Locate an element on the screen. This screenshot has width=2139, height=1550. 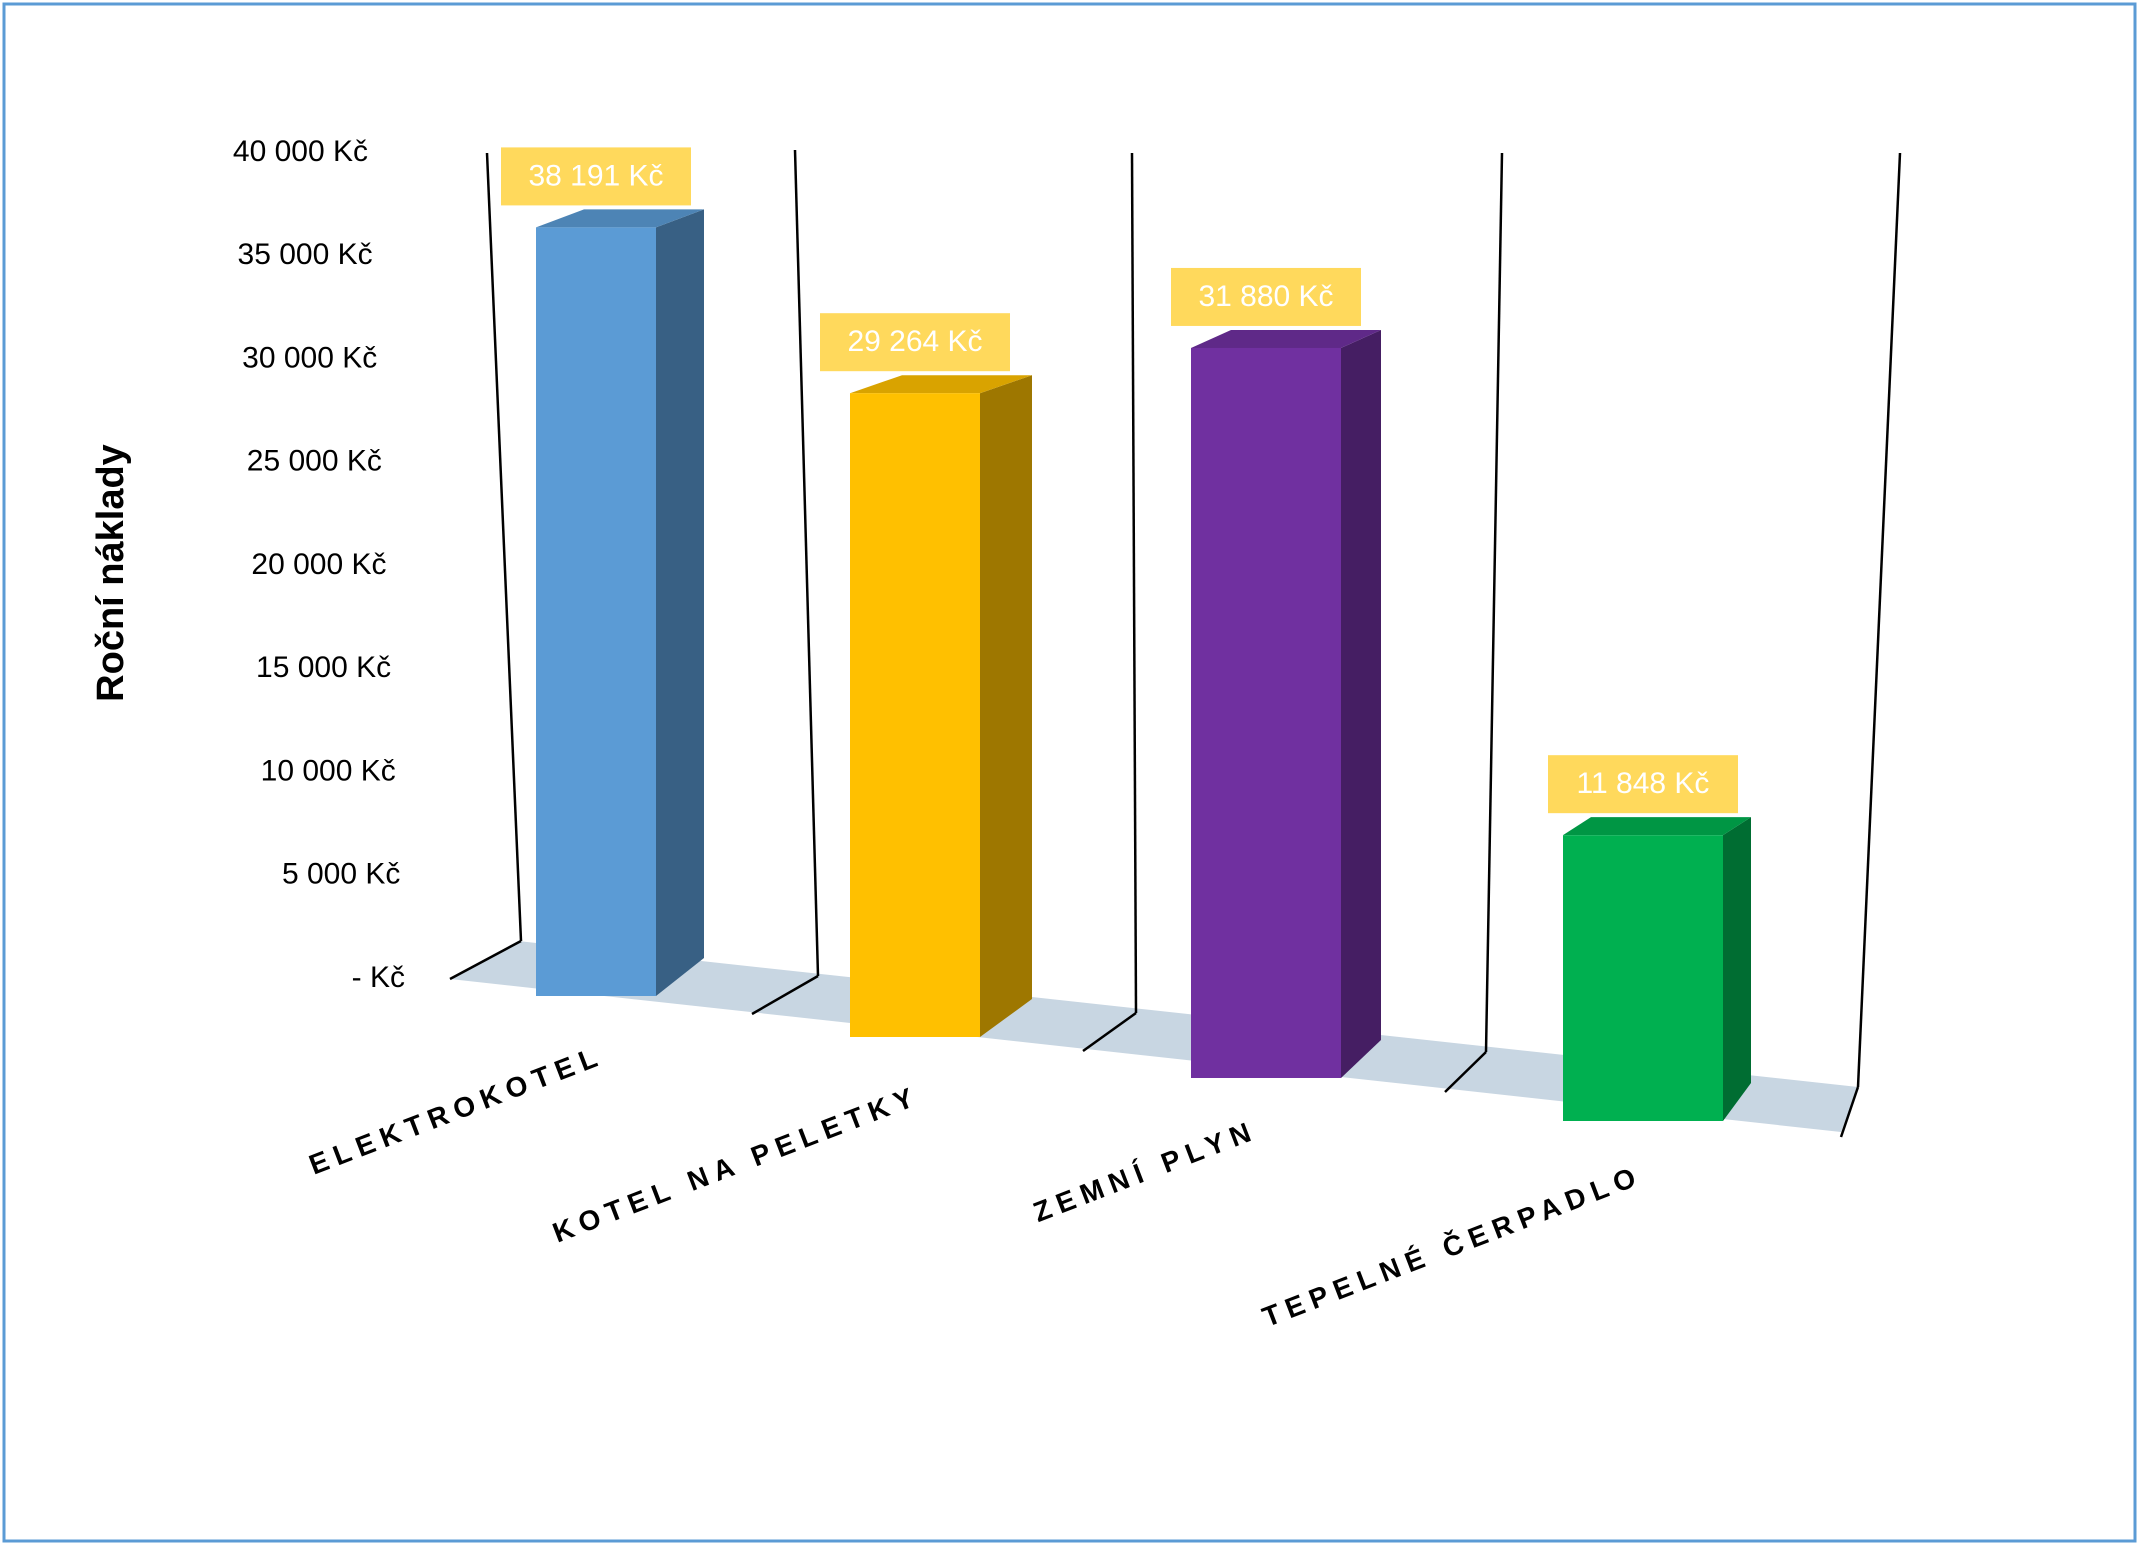
floor is located at coordinates (1154, 1036).